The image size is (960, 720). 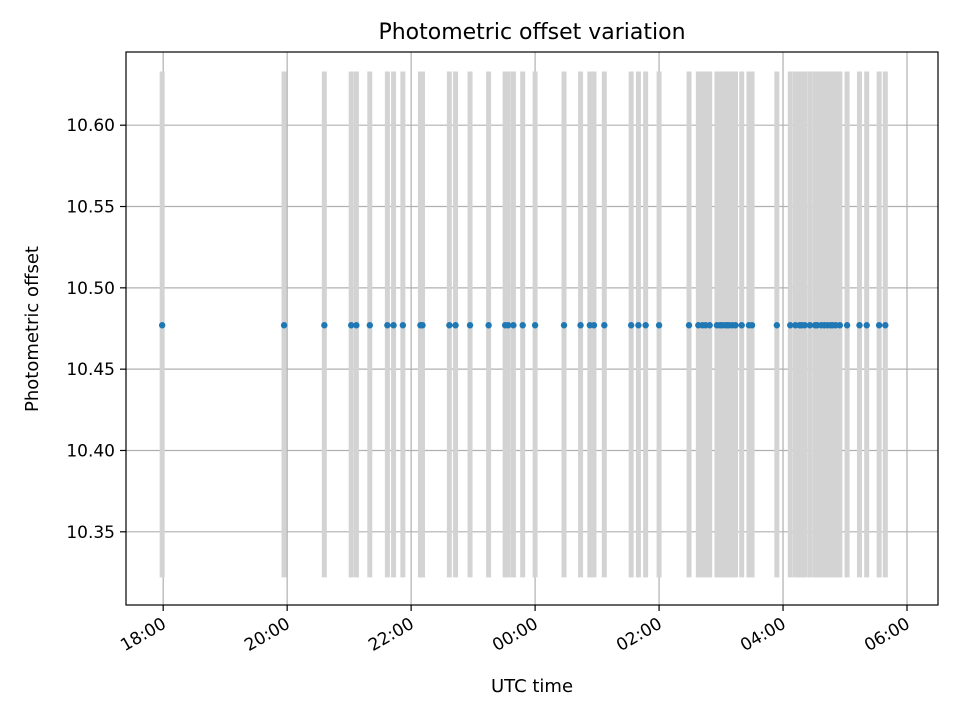 What do you see at coordinates (887, 635) in the screenshot?
I see `x-tick-label: 06:00` at bounding box center [887, 635].